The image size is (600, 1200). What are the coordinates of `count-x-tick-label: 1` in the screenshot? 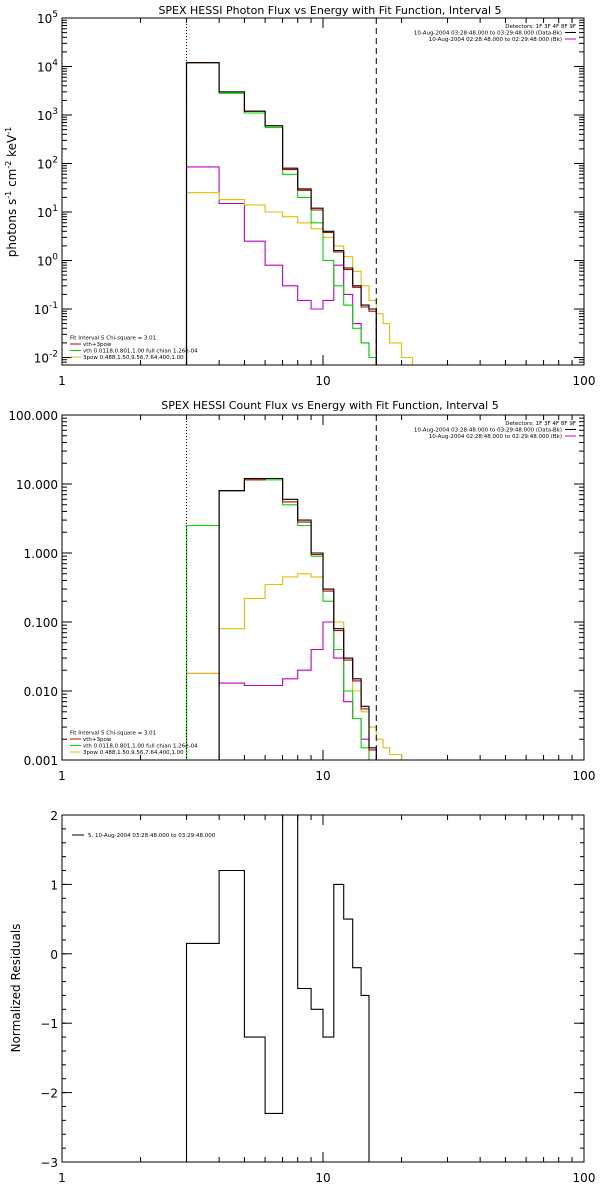 It's located at (62, 776).